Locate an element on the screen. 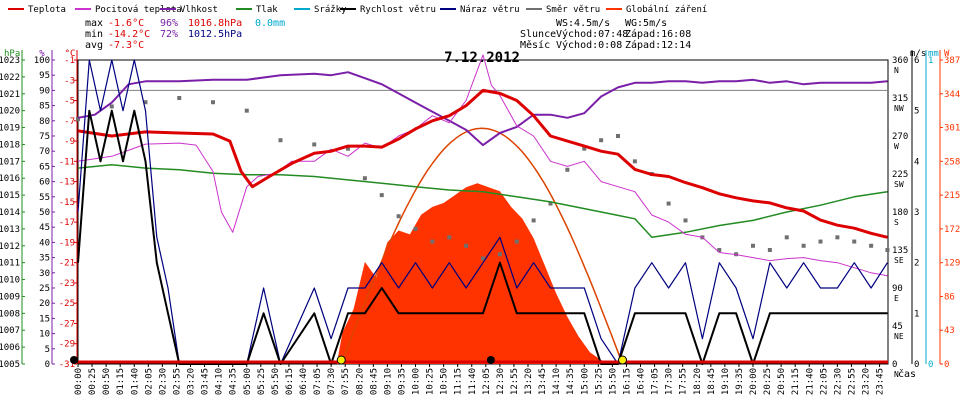  pressure-tick-label: 1019 is located at coordinates (10, 129).